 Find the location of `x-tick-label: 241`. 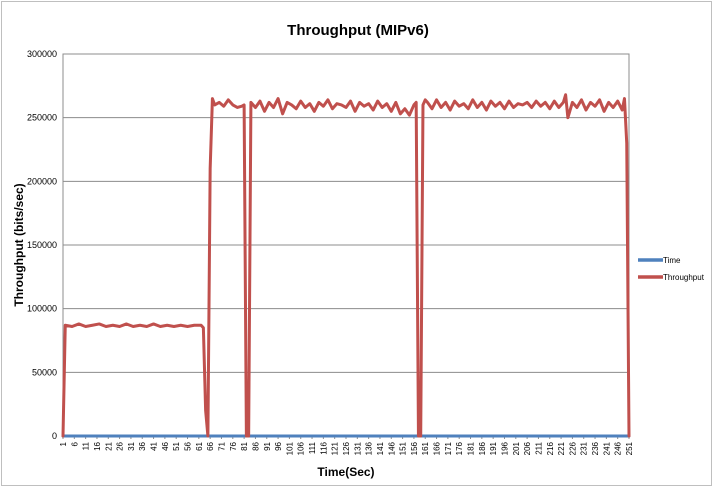

x-tick-label: 241 is located at coordinates (606, 448).